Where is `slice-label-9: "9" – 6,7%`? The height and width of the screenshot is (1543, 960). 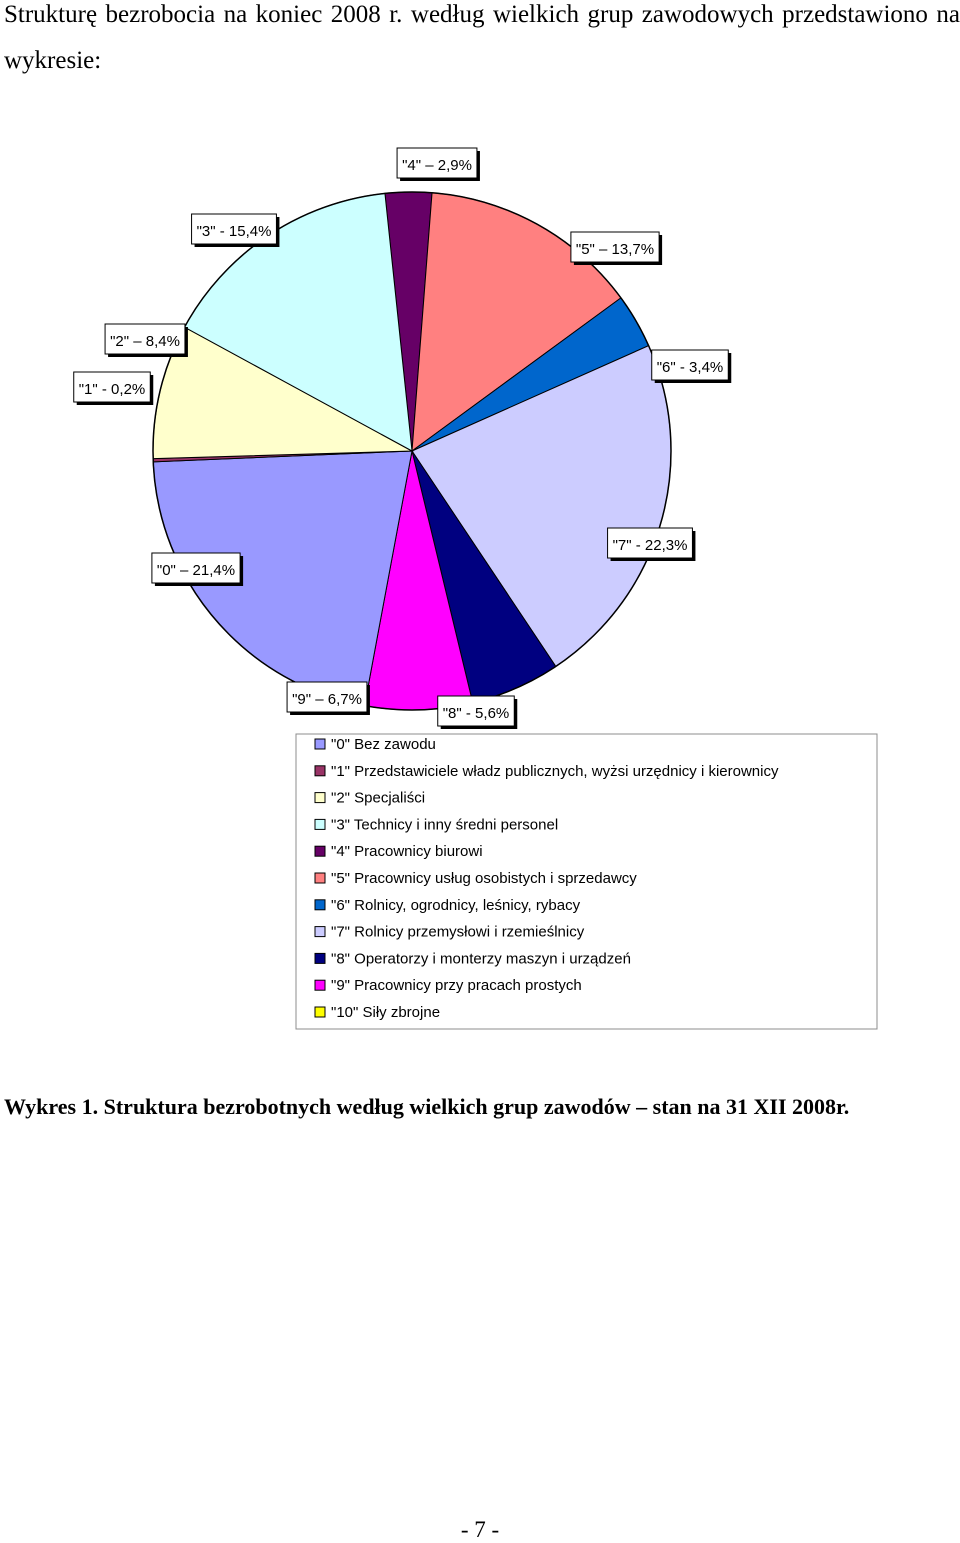
slice-label-9: "9" – 6,7% is located at coordinates (328, 698).